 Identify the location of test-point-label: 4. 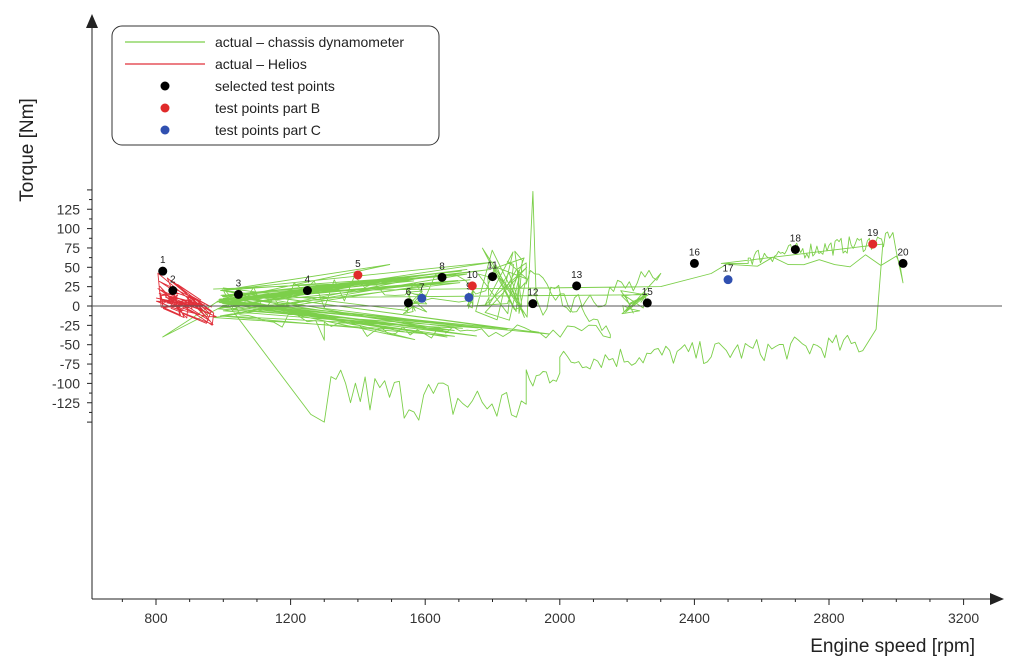
(308, 280).